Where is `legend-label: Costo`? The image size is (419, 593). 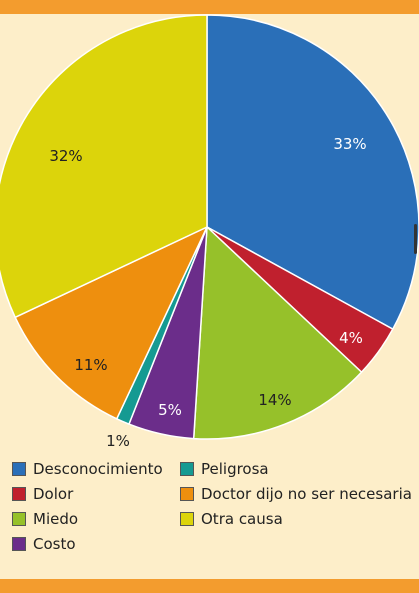 legend-label: Costo is located at coordinates (54, 544).